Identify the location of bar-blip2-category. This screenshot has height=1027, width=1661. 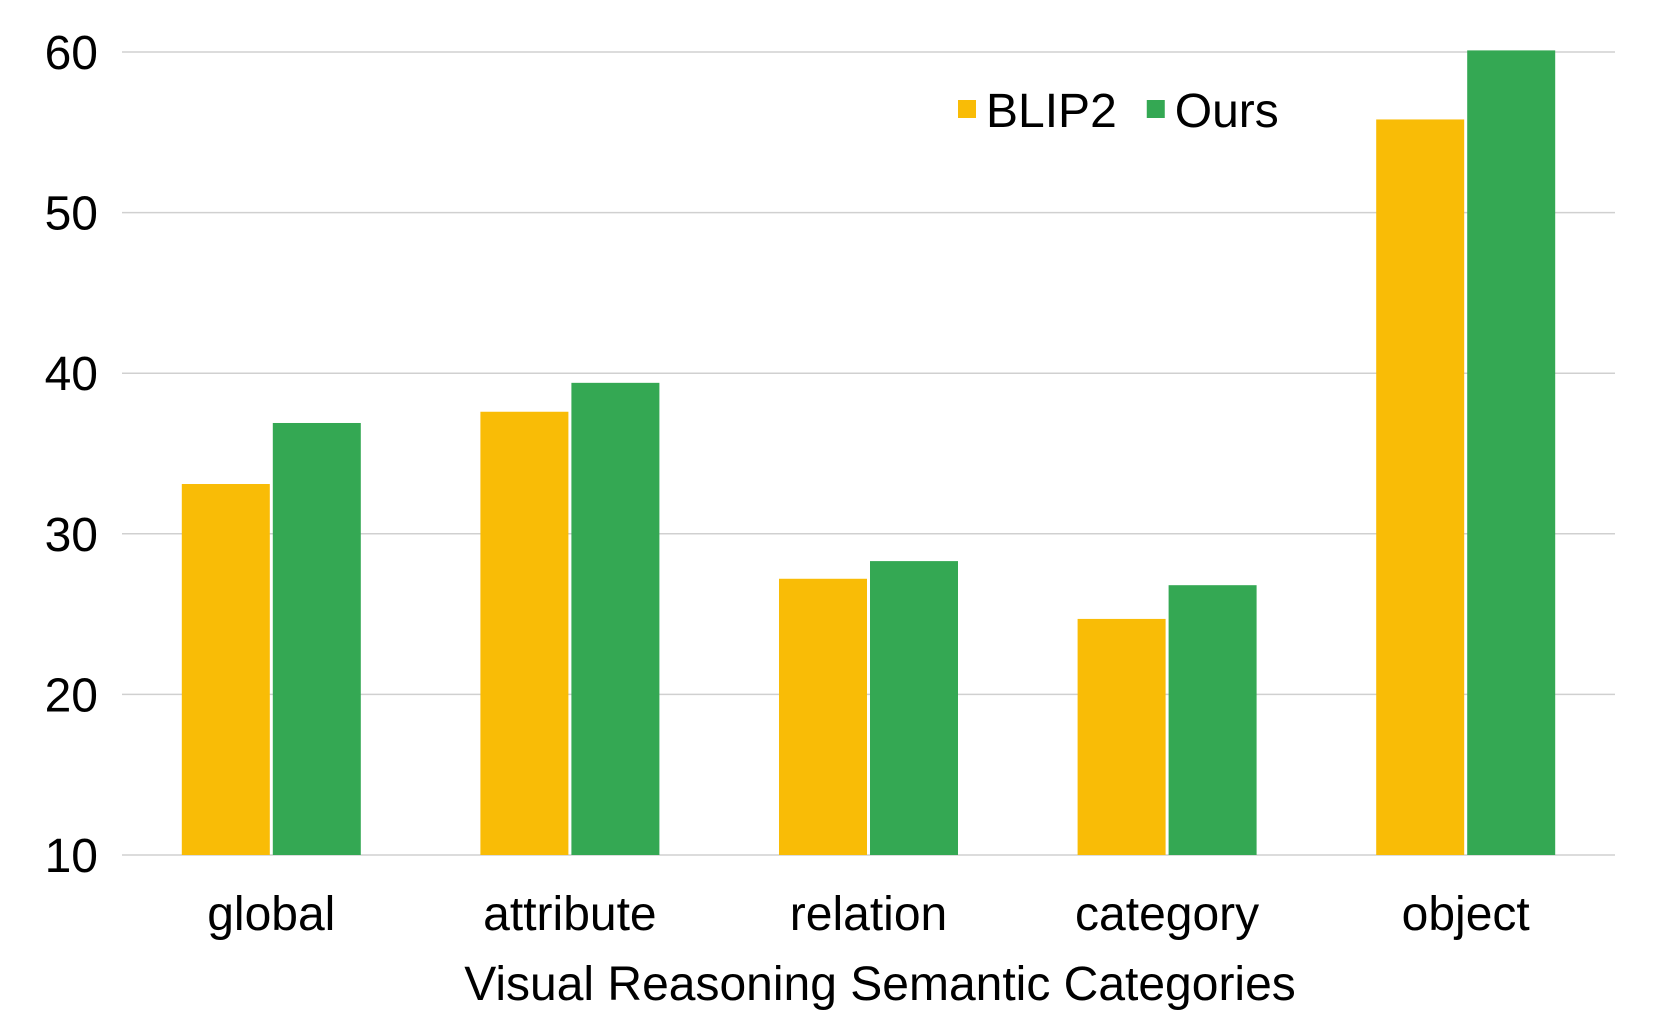
(1121, 736).